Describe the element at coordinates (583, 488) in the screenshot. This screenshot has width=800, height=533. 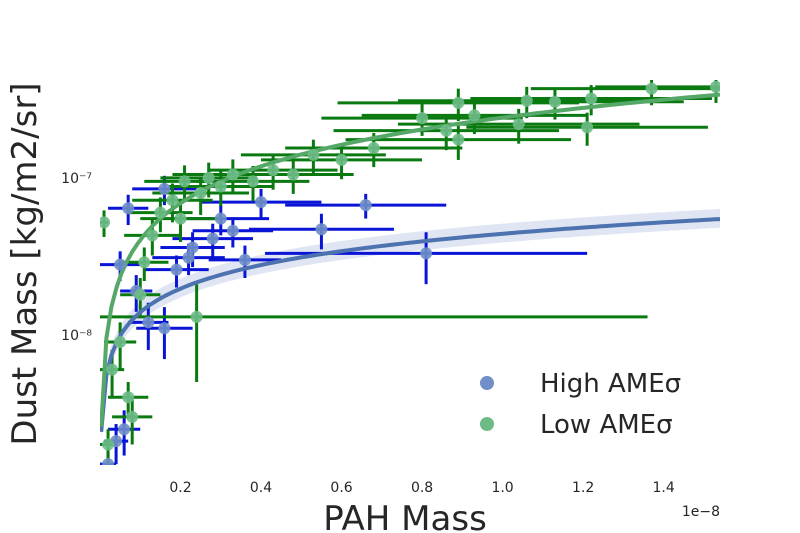
I see `x-tick-label: 1.2` at that location.